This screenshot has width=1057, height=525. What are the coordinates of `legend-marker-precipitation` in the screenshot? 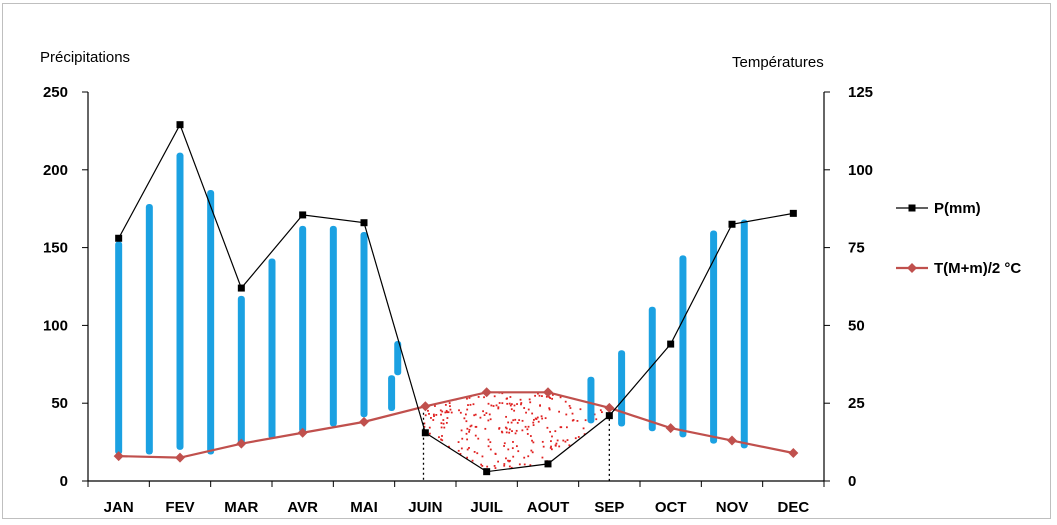 It's located at (912, 208).